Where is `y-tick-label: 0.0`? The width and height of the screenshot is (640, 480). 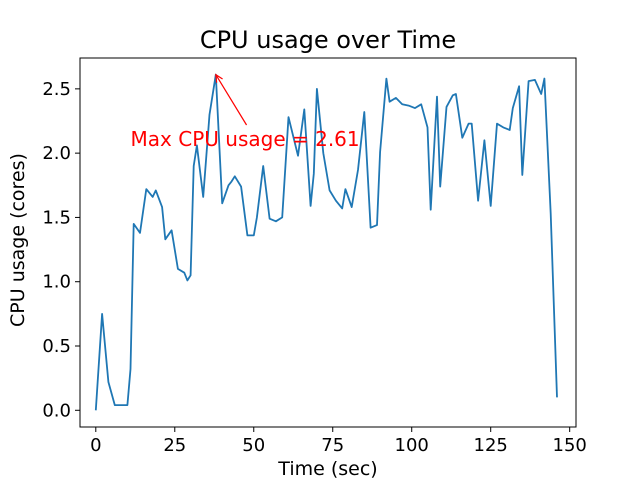
y-tick-label: 0.0 is located at coordinates (56, 410).